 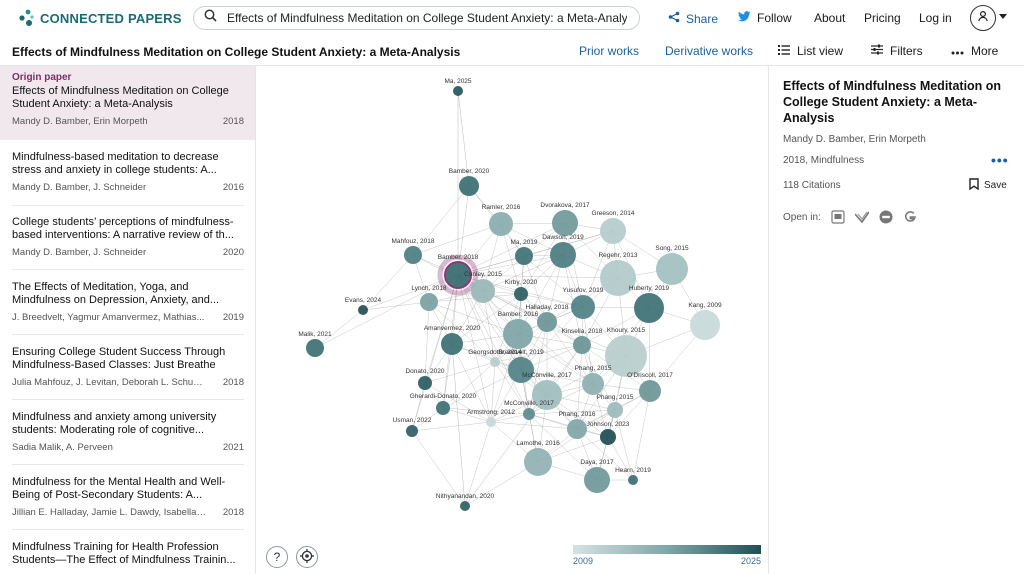 I want to click on pricing-link: Pricing, so click(x=882, y=18).